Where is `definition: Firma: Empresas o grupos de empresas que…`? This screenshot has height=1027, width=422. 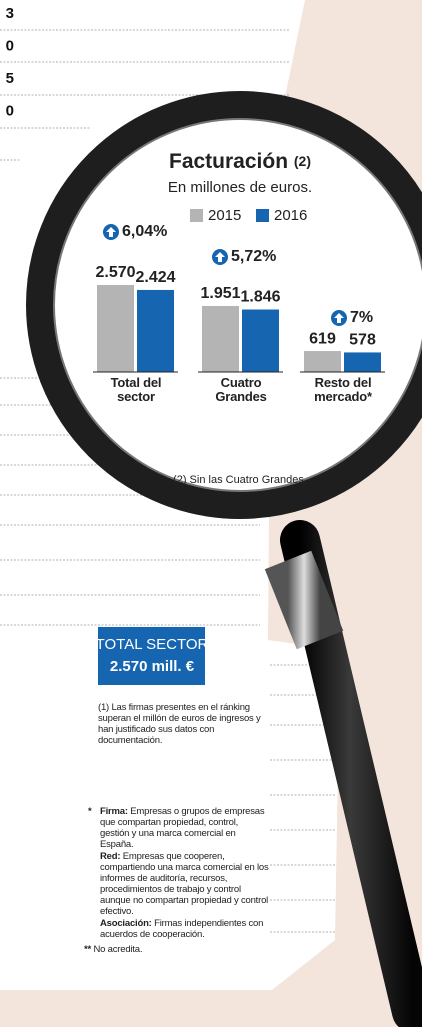 definition: Firma: Empresas o grupos de empresas que… is located at coordinates (184, 828).